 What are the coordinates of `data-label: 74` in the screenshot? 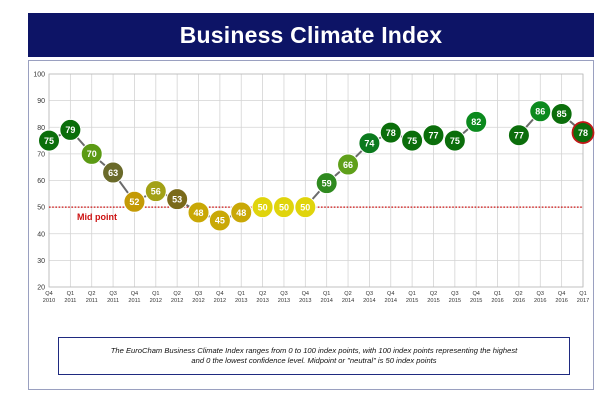 It's located at (369, 144).